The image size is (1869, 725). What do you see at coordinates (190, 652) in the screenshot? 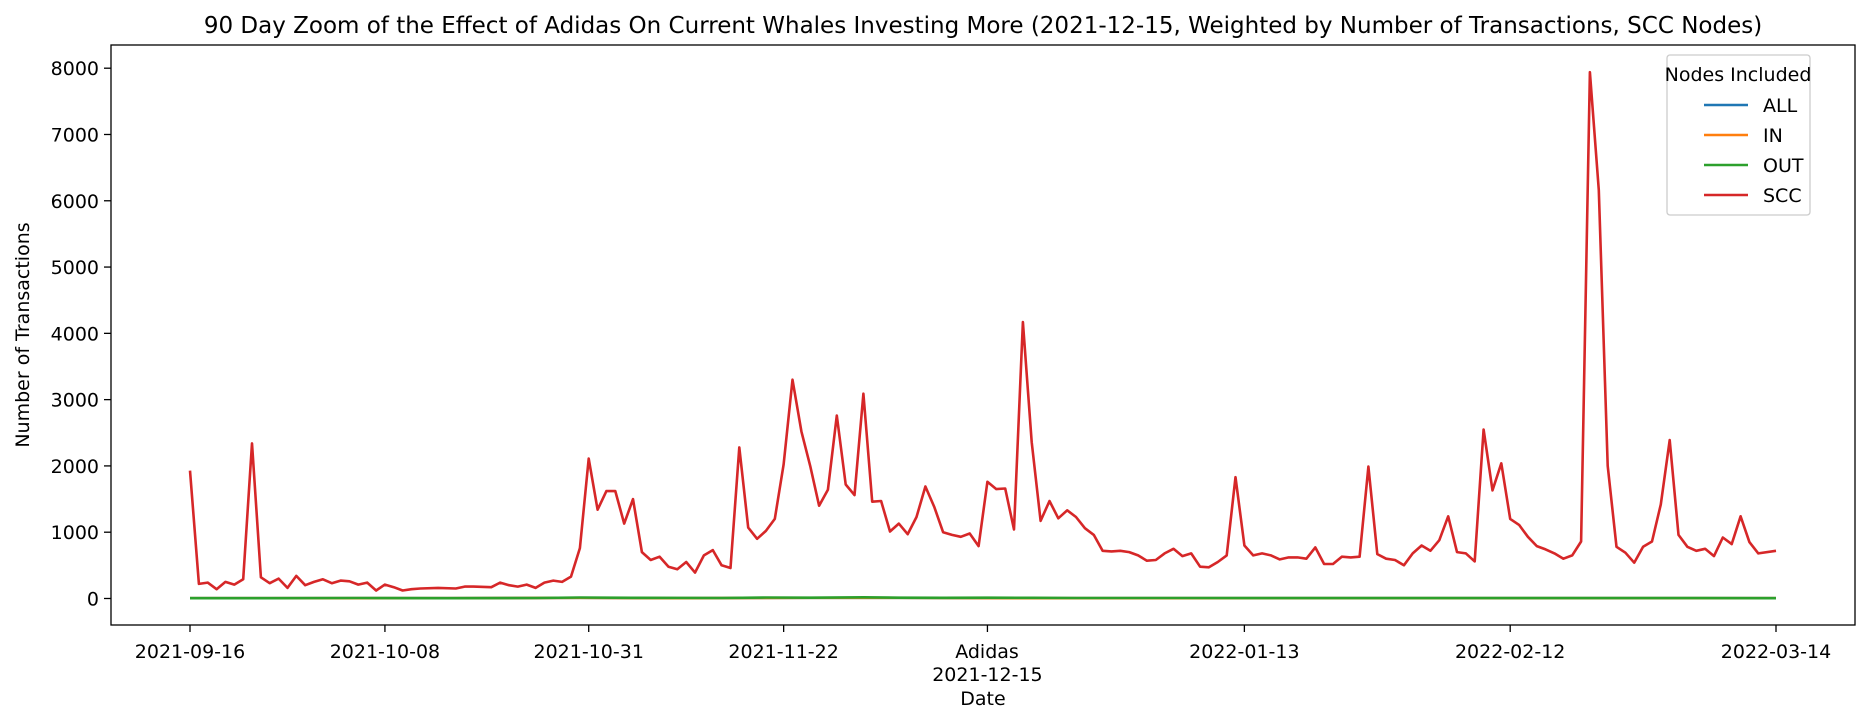
I see `x-tick-label: 2021-09-16` at bounding box center [190, 652].